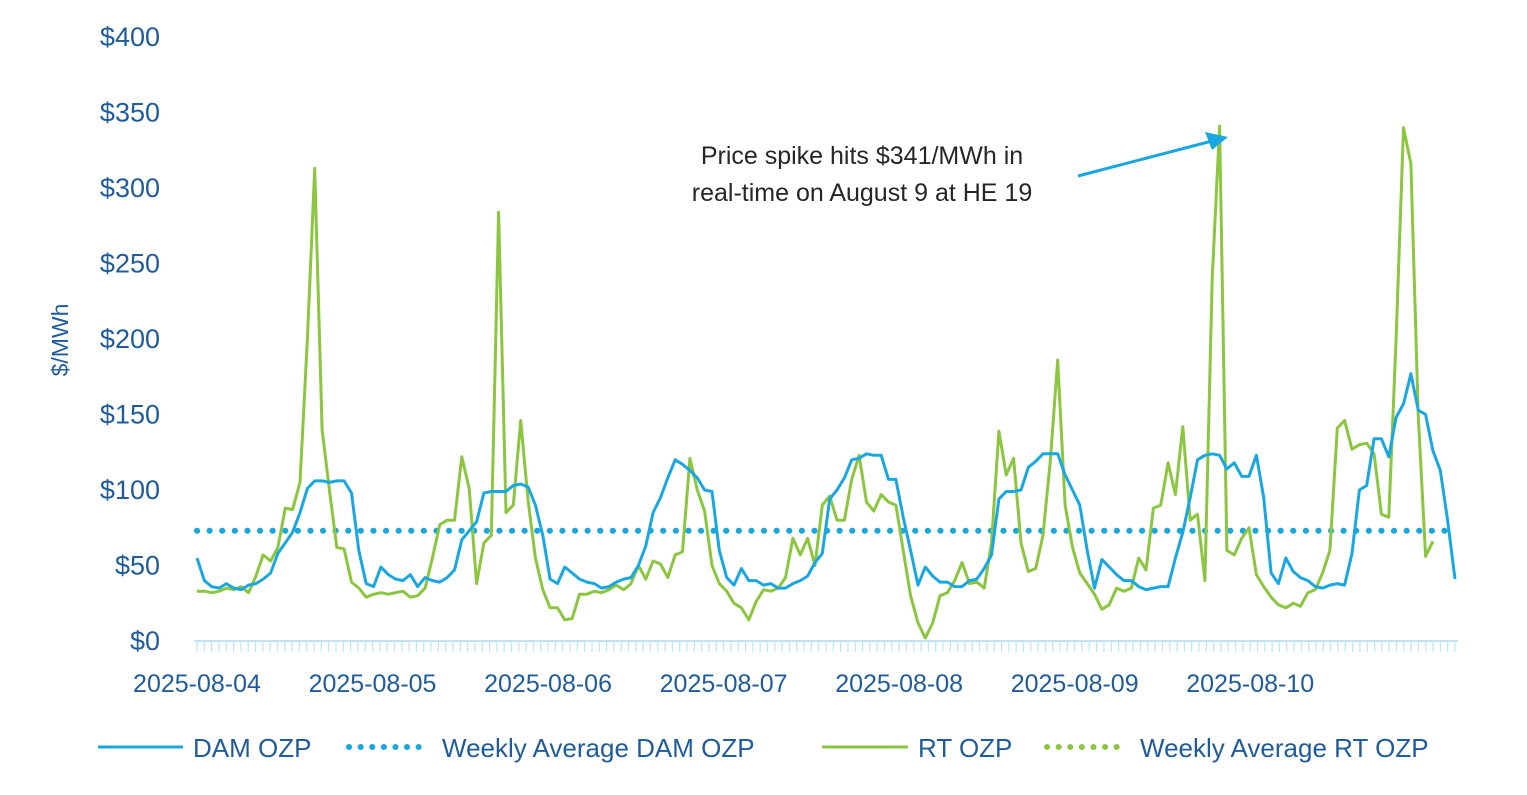 Image resolution: width=1527 pixels, height=795 pixels. What do you see at coordinates (60, 340) in the screenshot?
I see `y-axis-label: $/MWh` at bounding box center [60, 340].